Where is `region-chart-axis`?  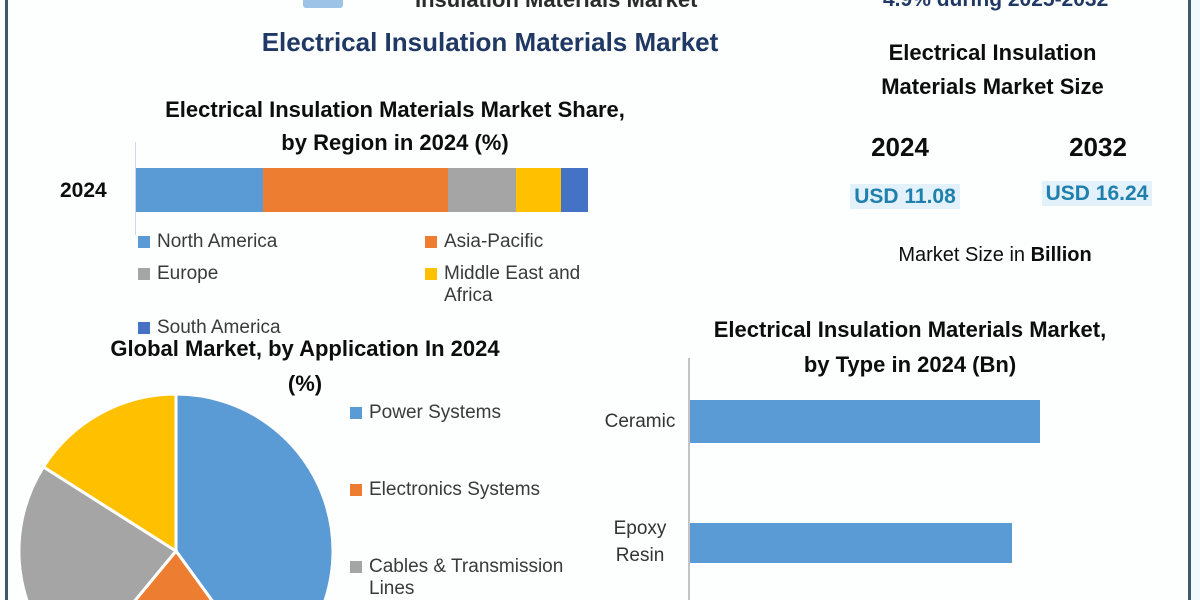 region-chart-axis is located at coordinates (135, 188).